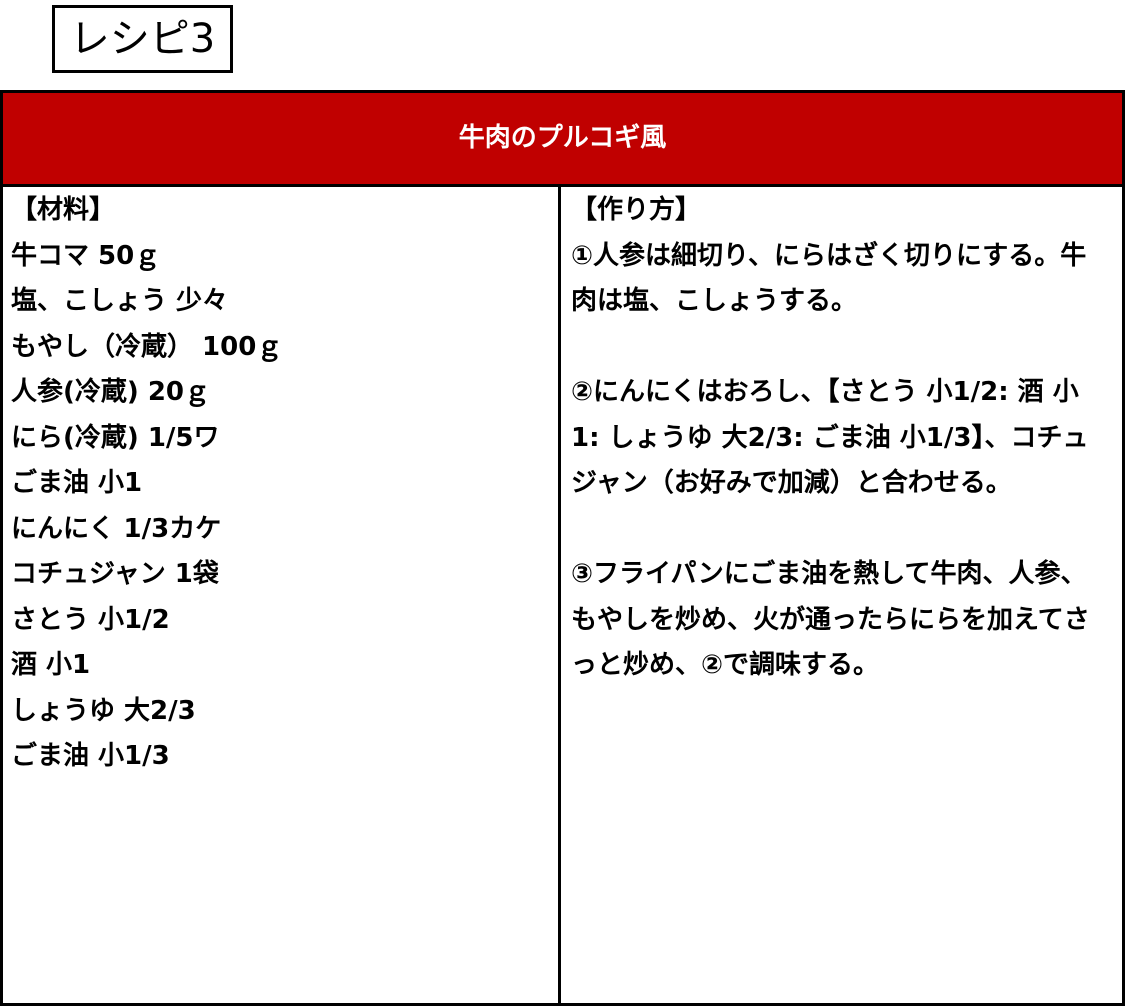 The height and width of the screenshot is (1007, 1125). I want to click on ingredient-item: 牛コマ 50ｇ, so click(86, 255).